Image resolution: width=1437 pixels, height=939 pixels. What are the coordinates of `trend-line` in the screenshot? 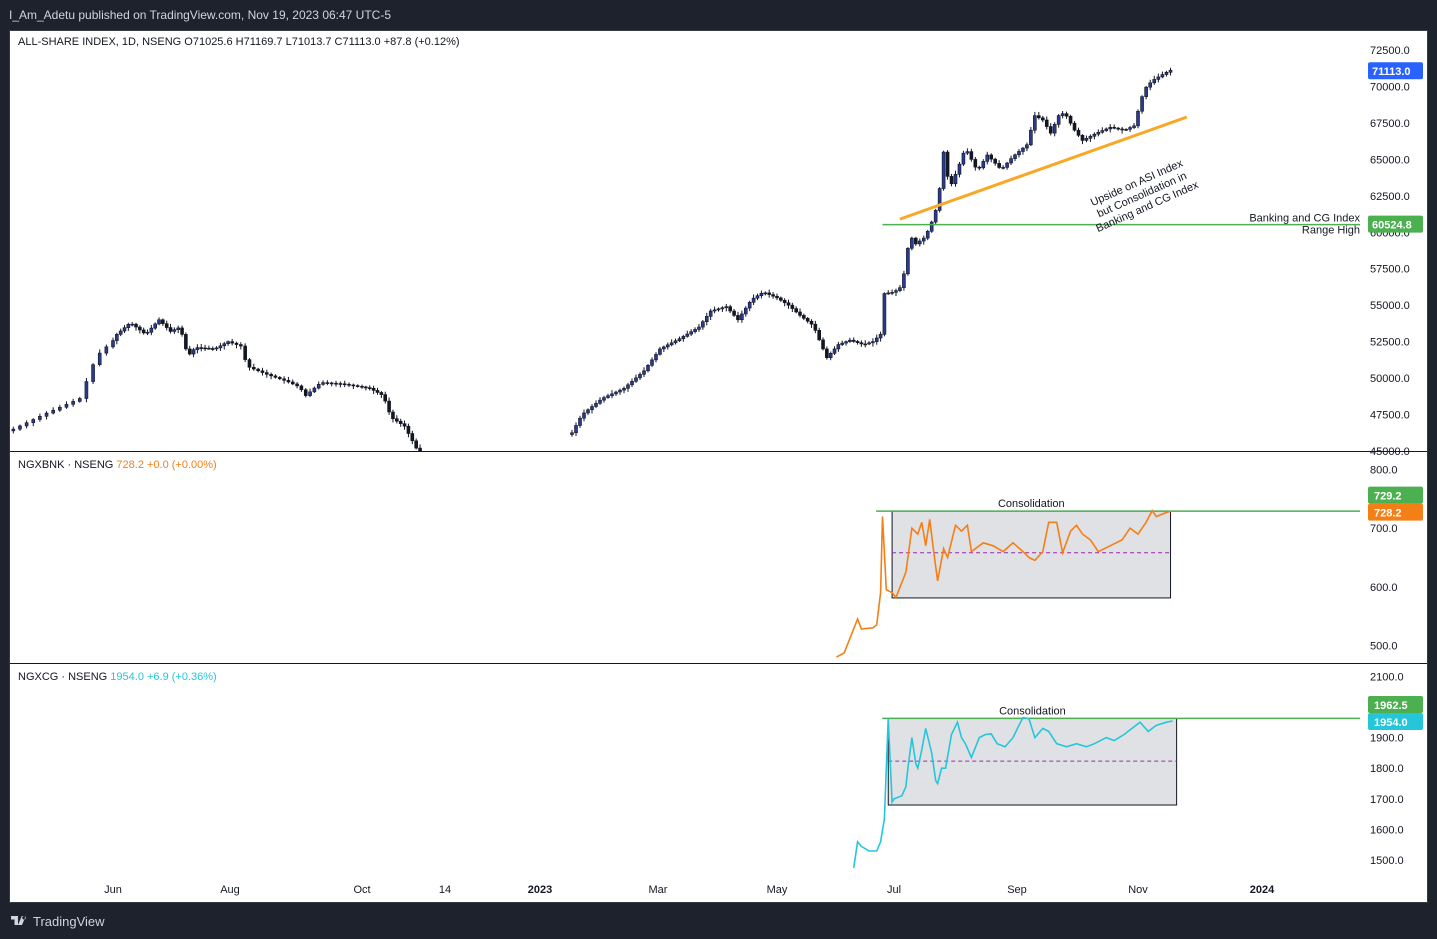 It's located at (1043, 168).